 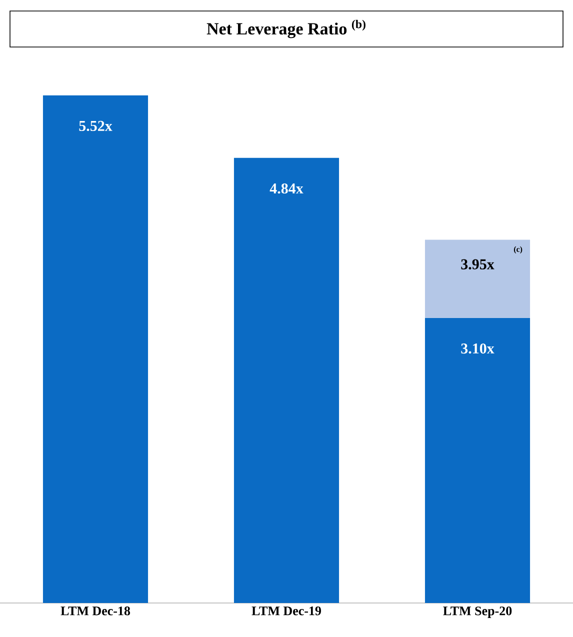 What do you see at coordinates (477, 348) in the screenshot?
I see `data-label: 3.10x` at bounding box center [477, 348].